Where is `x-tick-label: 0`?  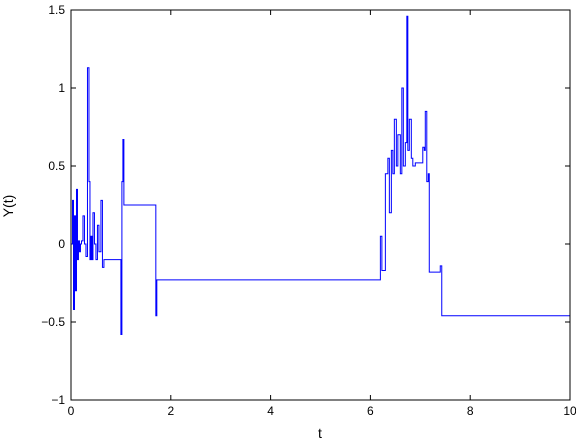 x-tick-label: 0 is located at coordinates (71, 411).